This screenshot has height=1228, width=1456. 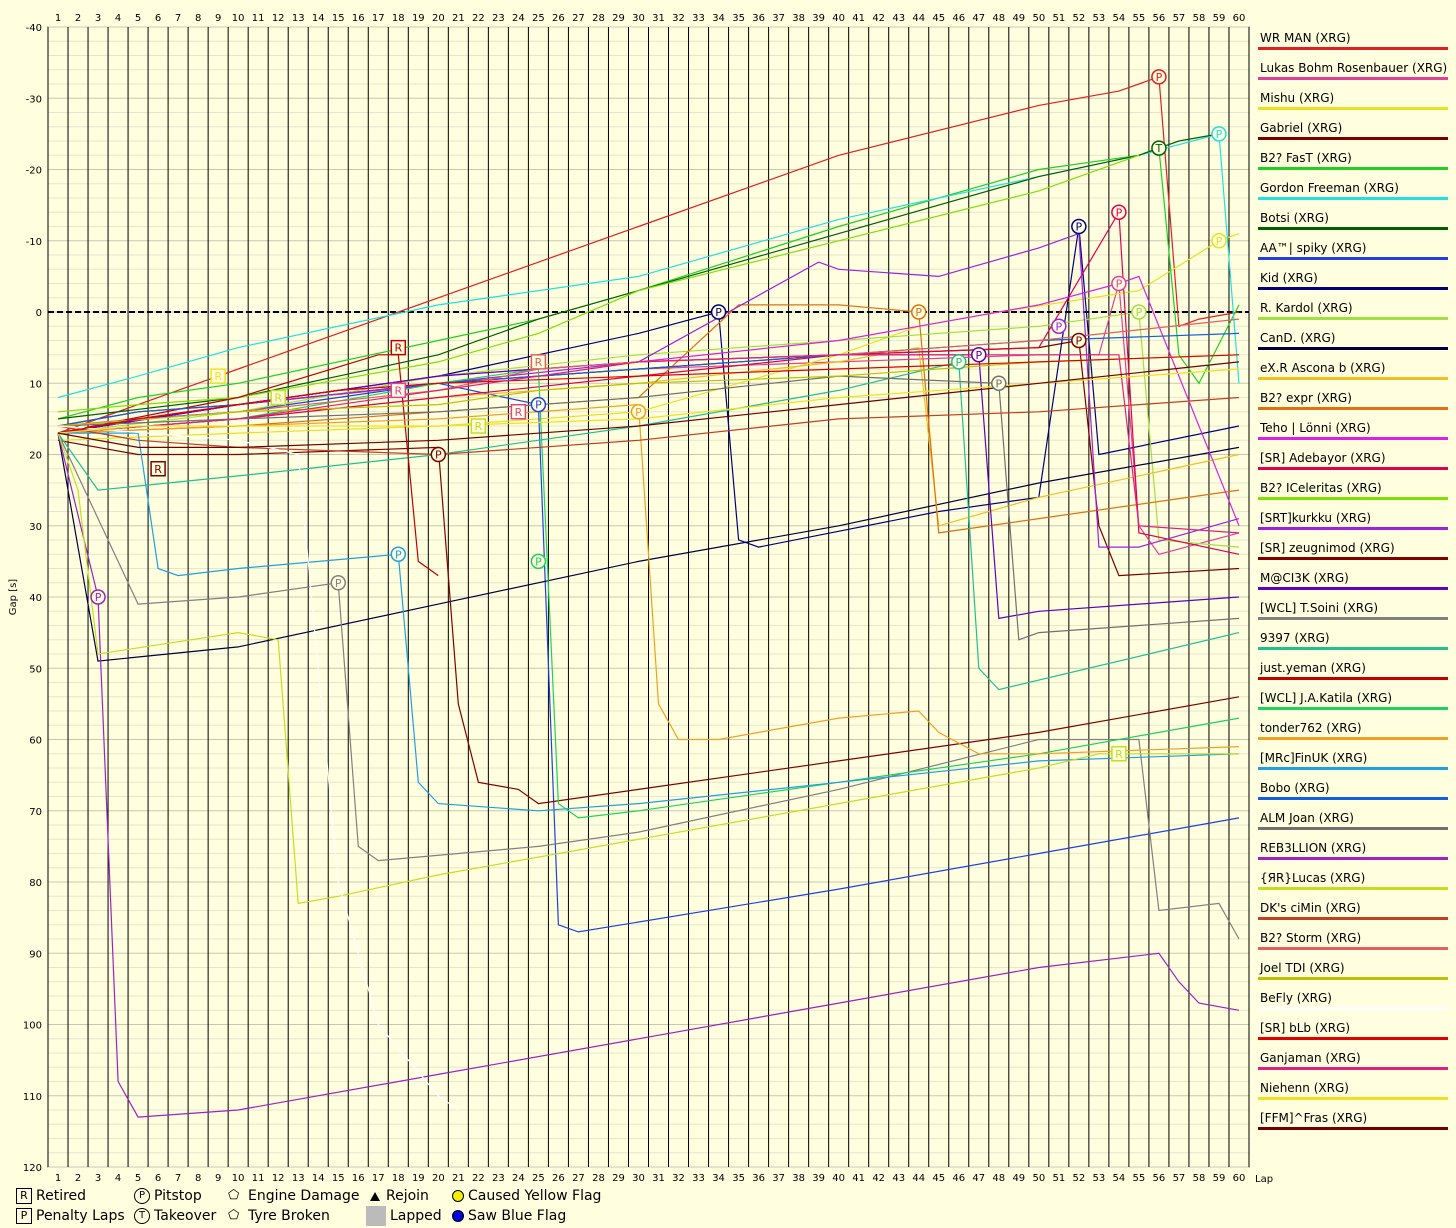 I want to click on legend-label: Botsi (XRG), so click(x=1294, y=218).